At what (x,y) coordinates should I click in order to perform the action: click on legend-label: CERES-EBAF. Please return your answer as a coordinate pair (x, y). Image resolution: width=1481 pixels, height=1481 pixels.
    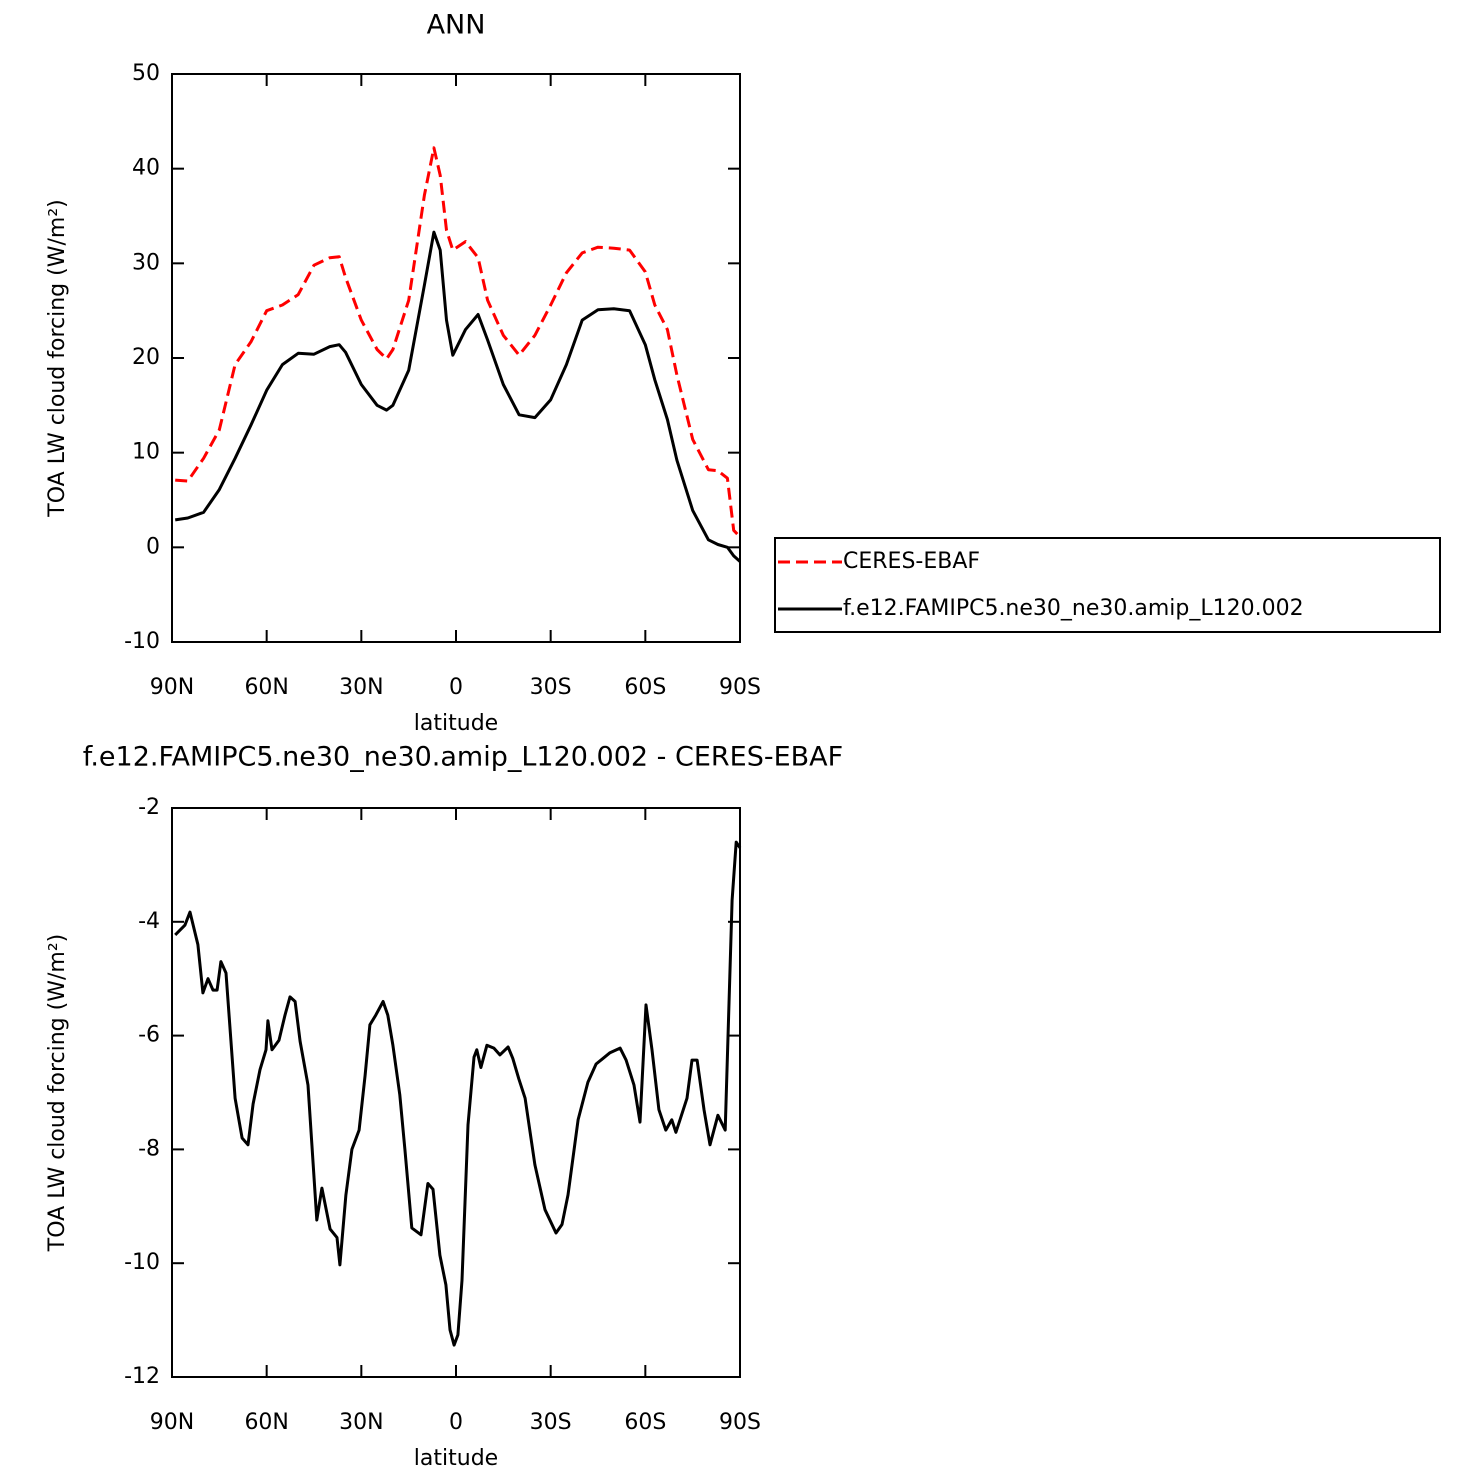
    Looking at the image, I should click on (911, 561).